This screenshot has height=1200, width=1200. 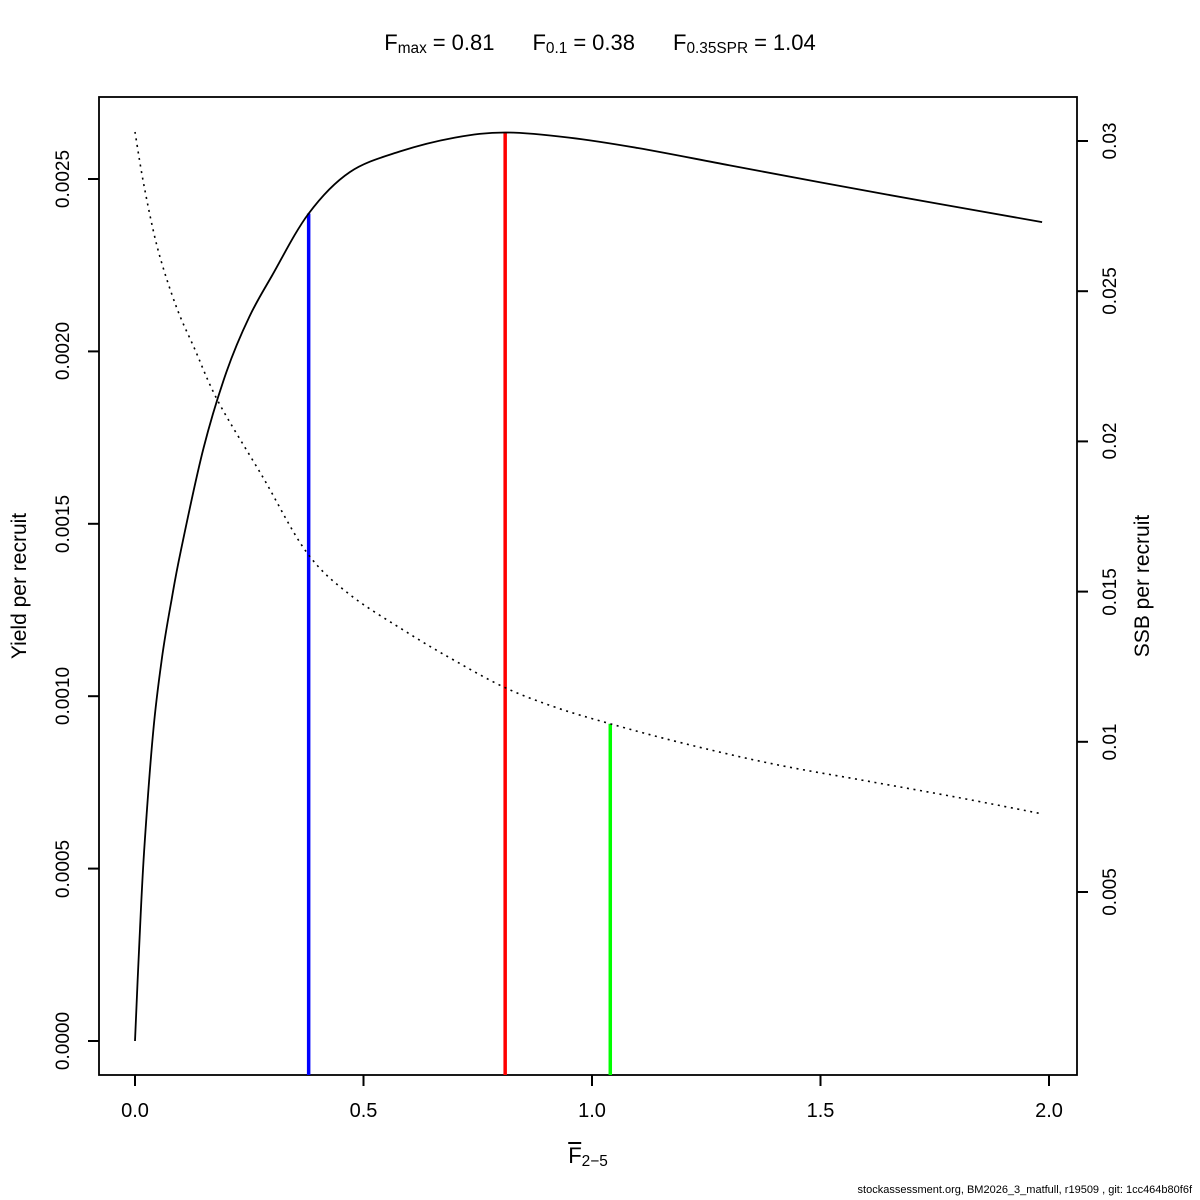 What do you see at coordinates (820, 1111) in the screenshot?
I see `x-tick-label: 1.5` at bounding box center [820, 1111].